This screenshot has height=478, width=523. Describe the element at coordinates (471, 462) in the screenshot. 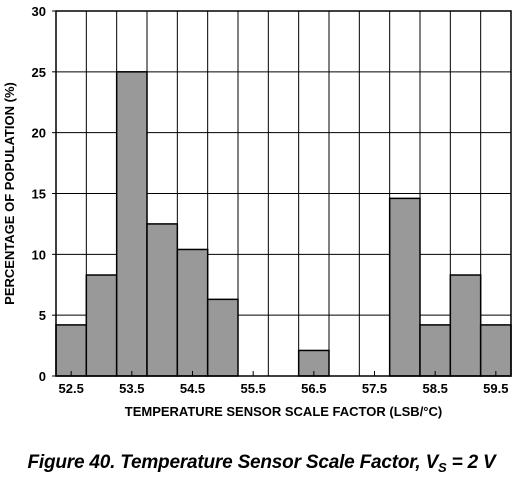

I see `caption-suffix: = 2 V` at that location.